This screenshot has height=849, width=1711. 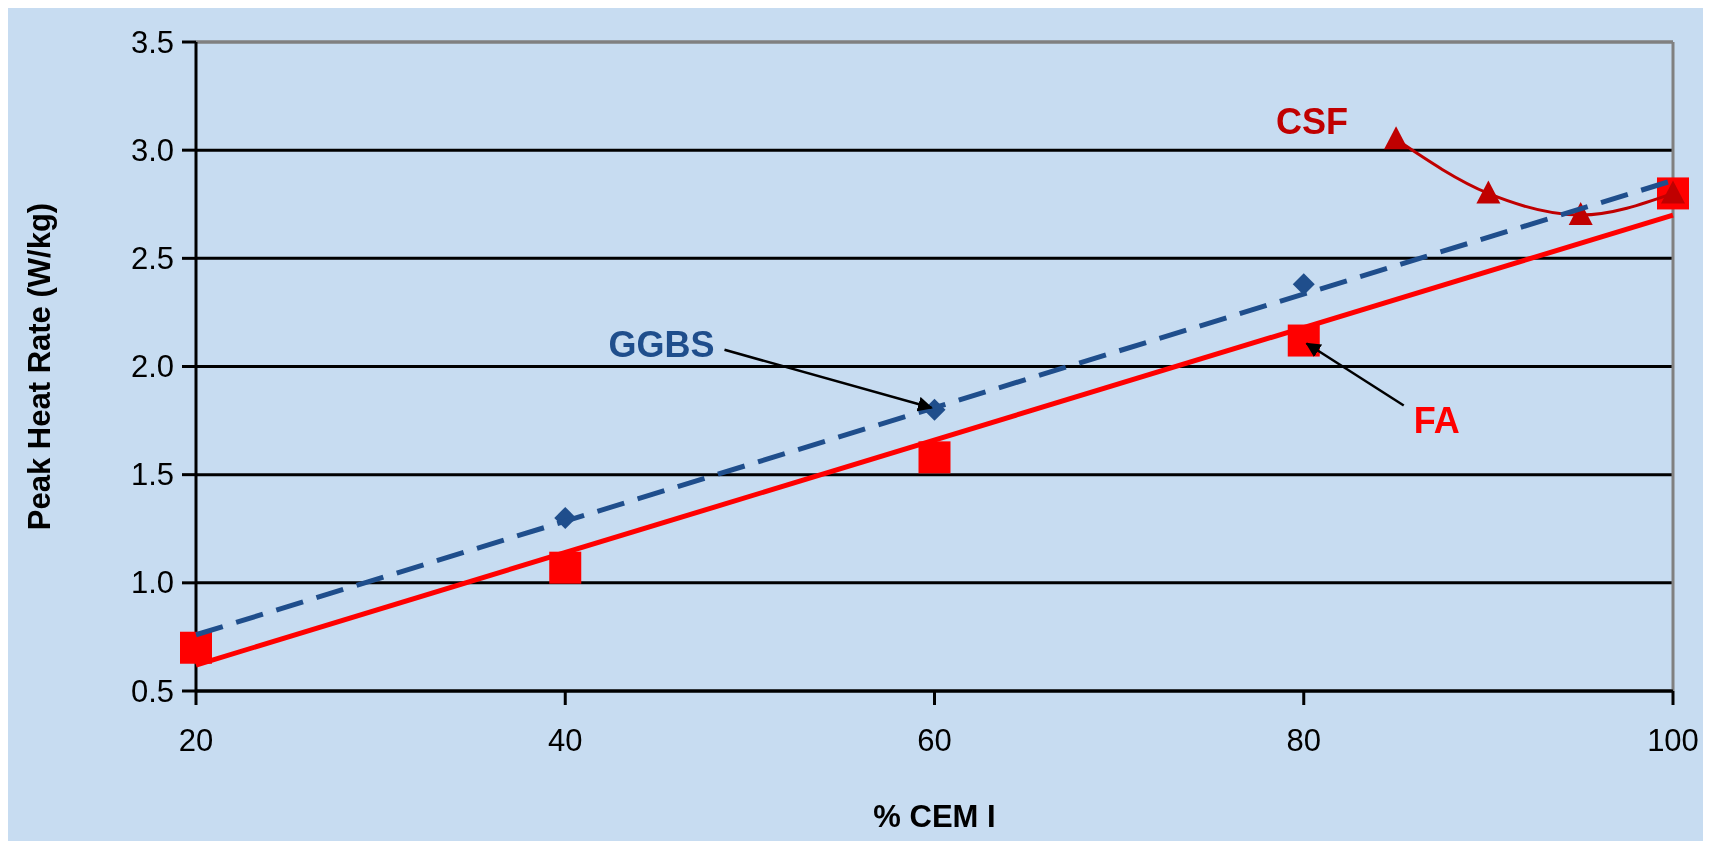 What do you see at coordinates (152, 150) in the screenshot?
I see `y-tick-label: 3.0` at bounding box center [152, 150].